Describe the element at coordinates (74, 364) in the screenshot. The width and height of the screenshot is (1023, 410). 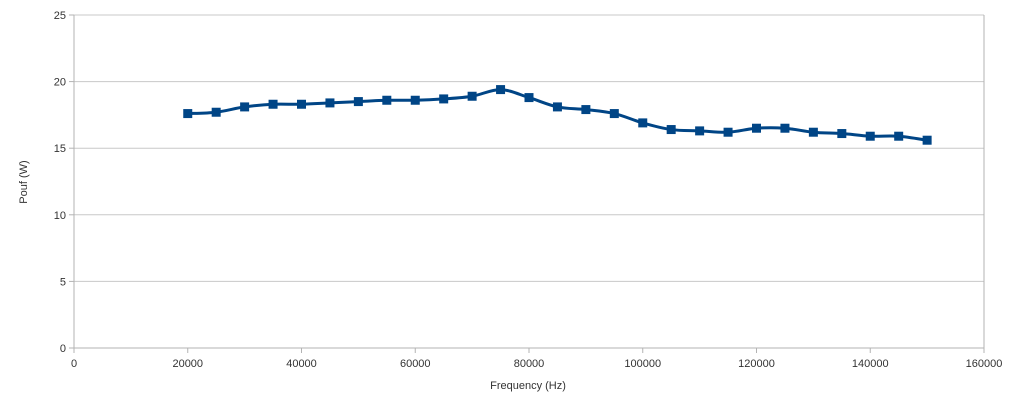
I see `x-tick-label: 0` at that location.